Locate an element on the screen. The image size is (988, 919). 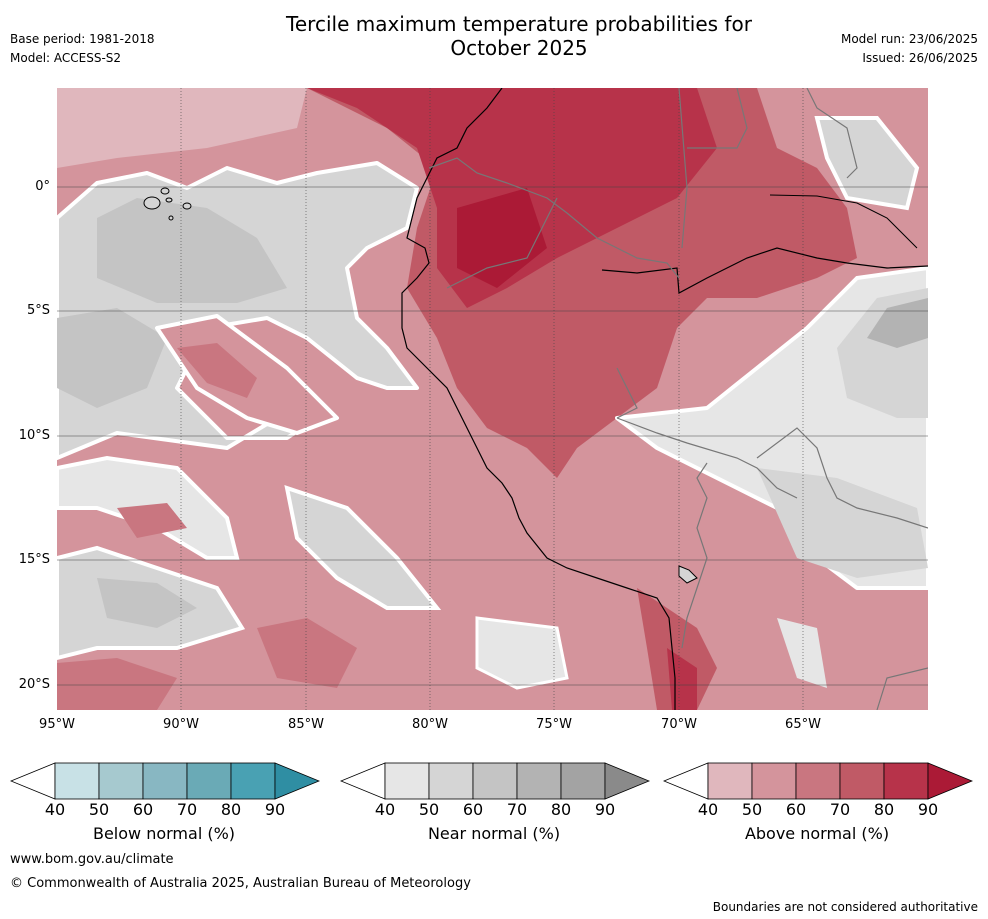
near-normal-tick-label: 50 is located at coordinates (429, 809).